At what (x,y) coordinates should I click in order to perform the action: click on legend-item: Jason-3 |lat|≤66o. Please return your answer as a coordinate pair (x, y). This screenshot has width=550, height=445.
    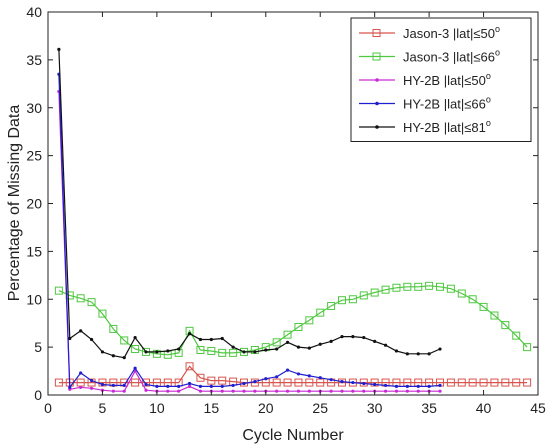
    Looking at the image, I should click on (429, 56).